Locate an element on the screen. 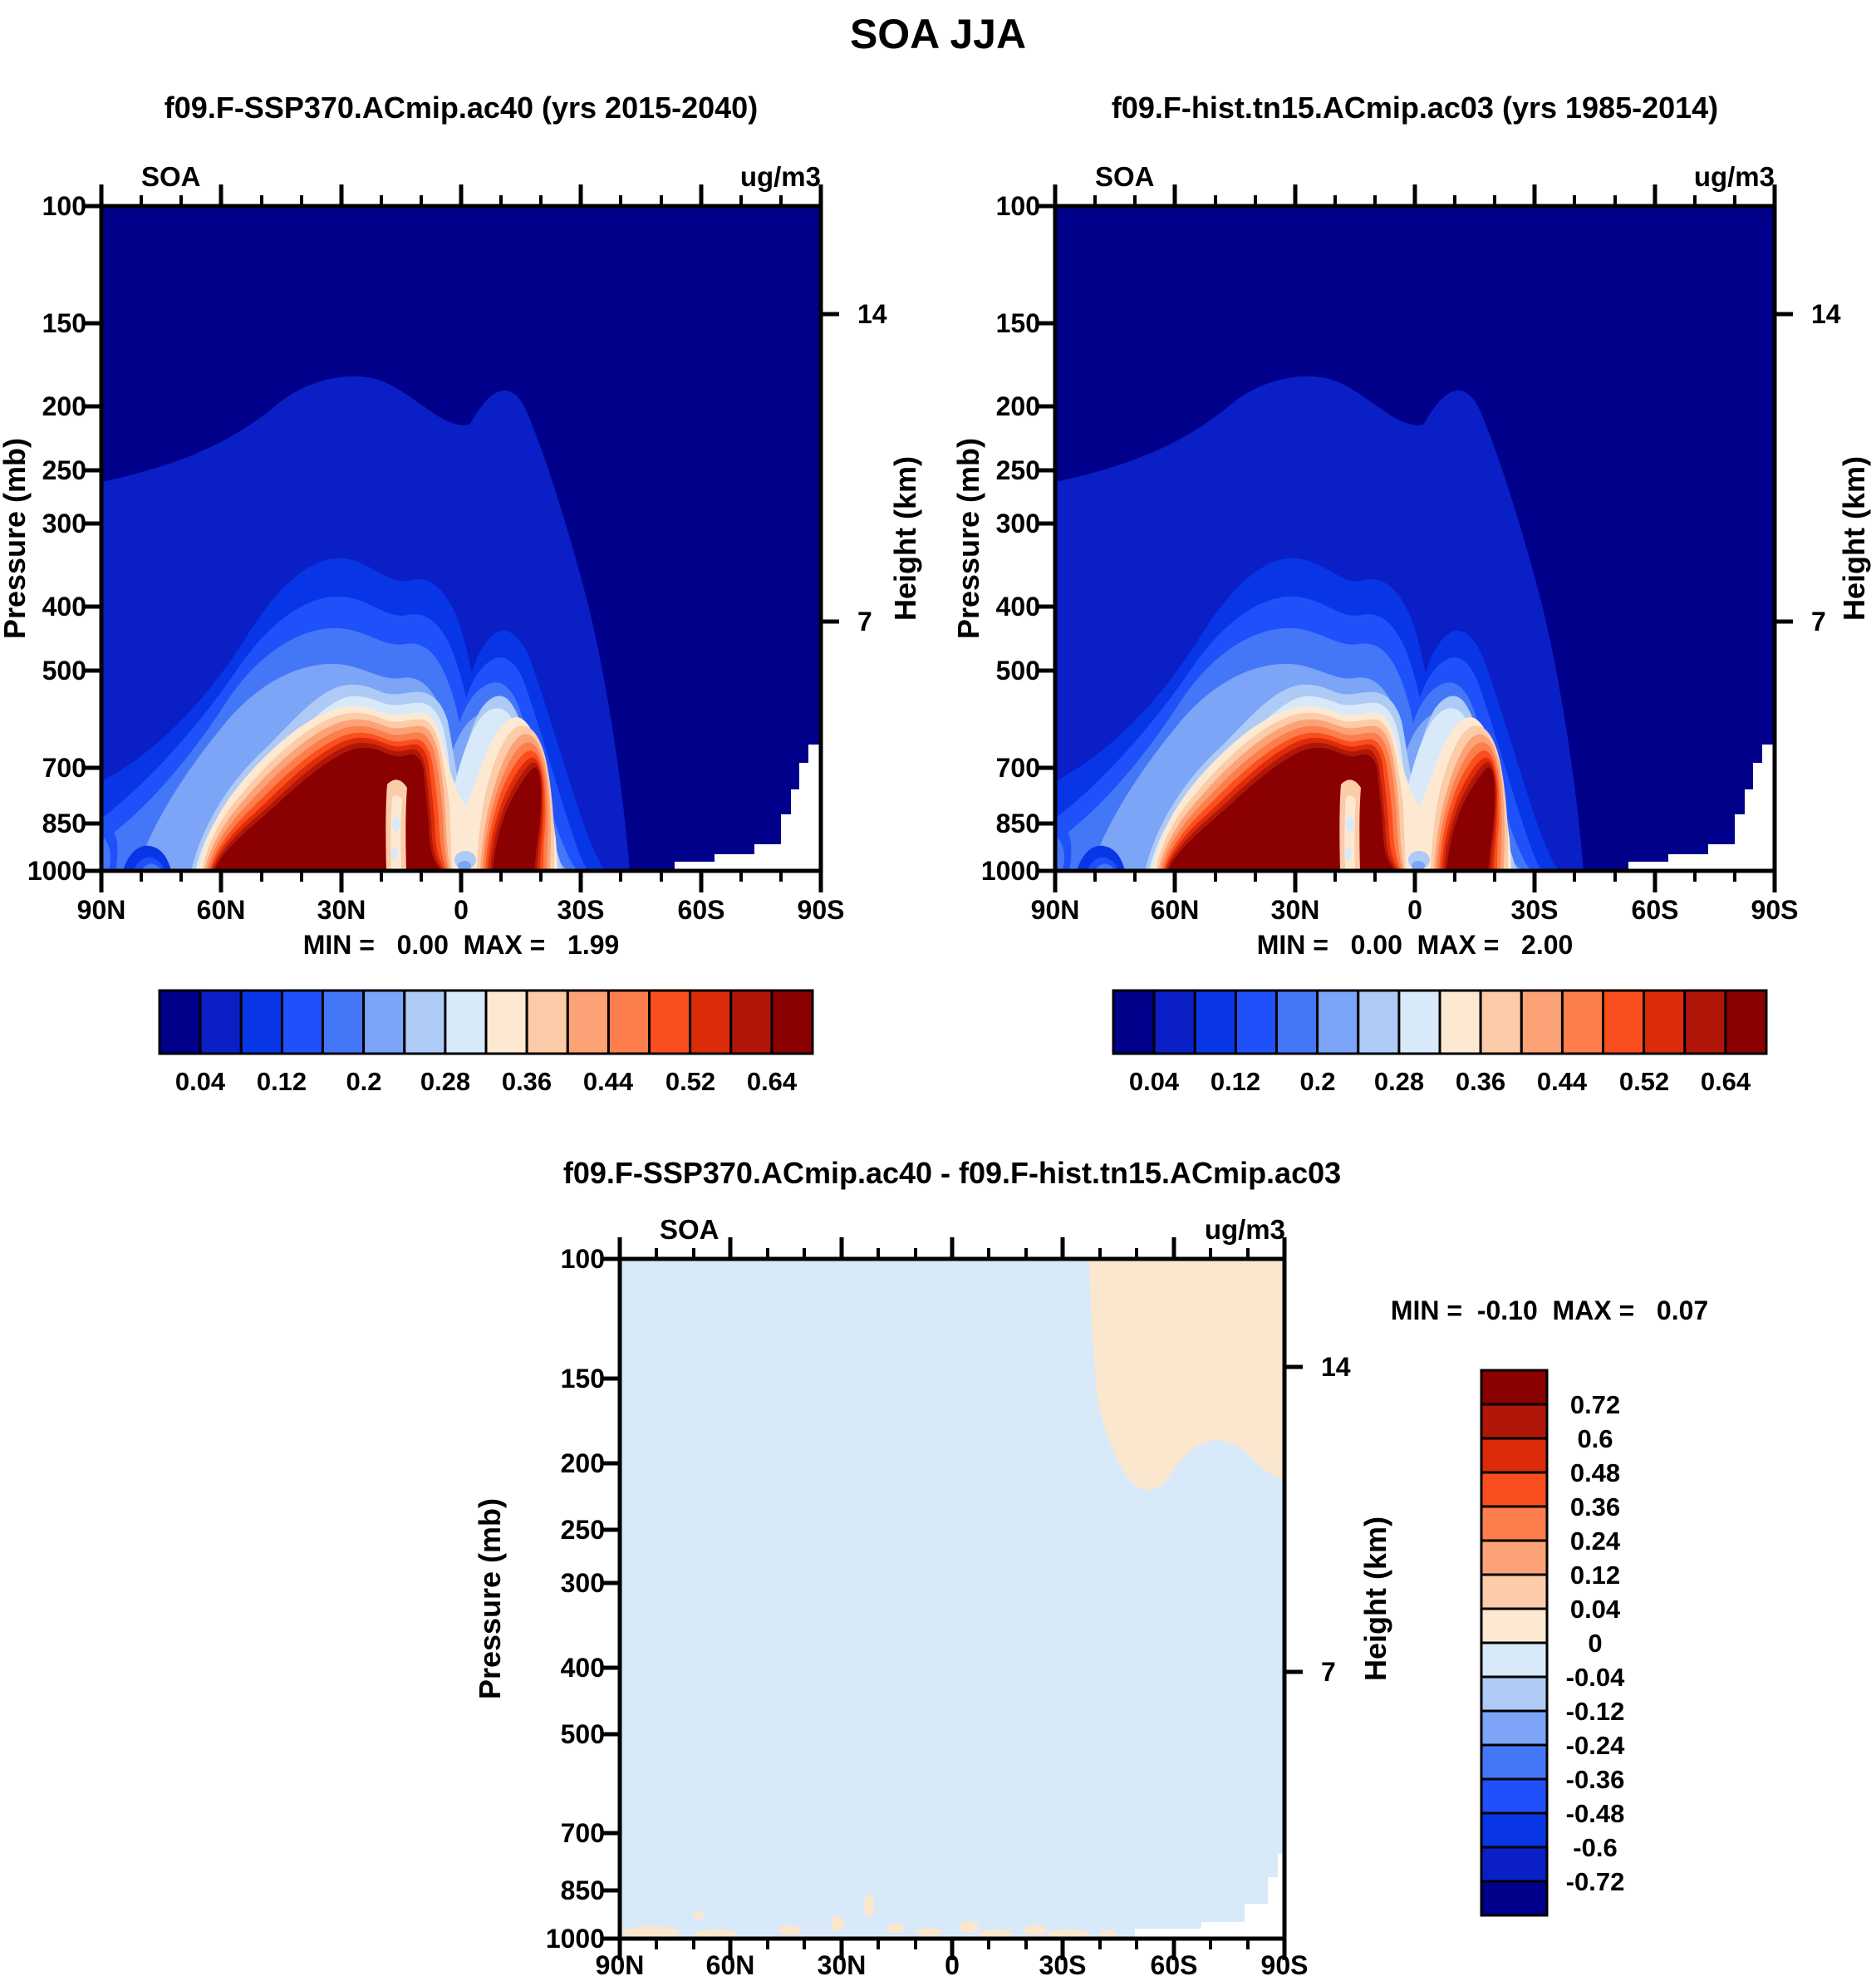 The width and height of the screenshot is (1876, 1981). panel-ssp370-units-label: ug/m3 is located at coordinates (780, 176).